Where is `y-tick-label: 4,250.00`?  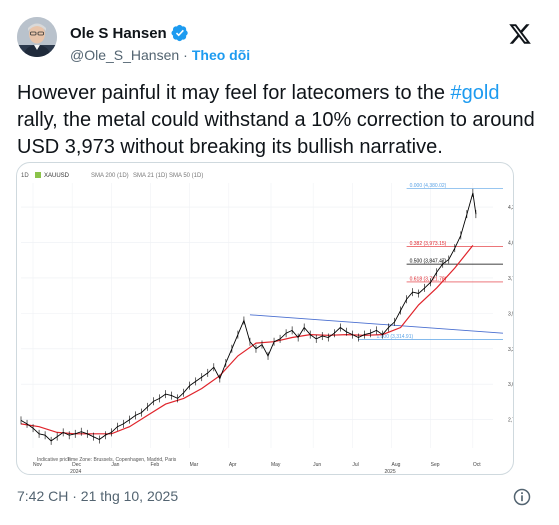
y-tick-label: 4,250.00 is located at coordinates (511, 208).